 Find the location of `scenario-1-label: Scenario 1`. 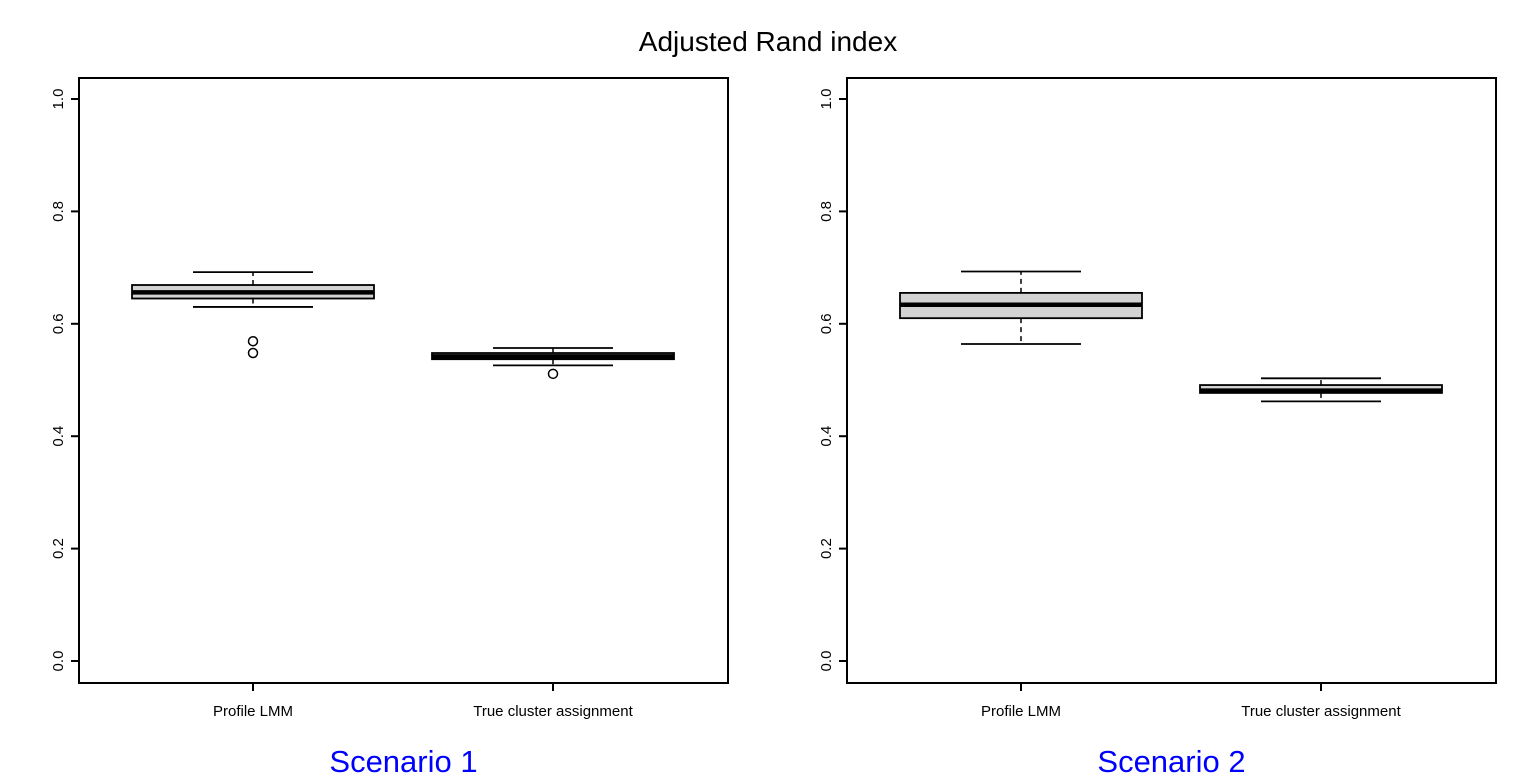

scenario-1-label: Scenario 1 is located at coordinates (403, 761).